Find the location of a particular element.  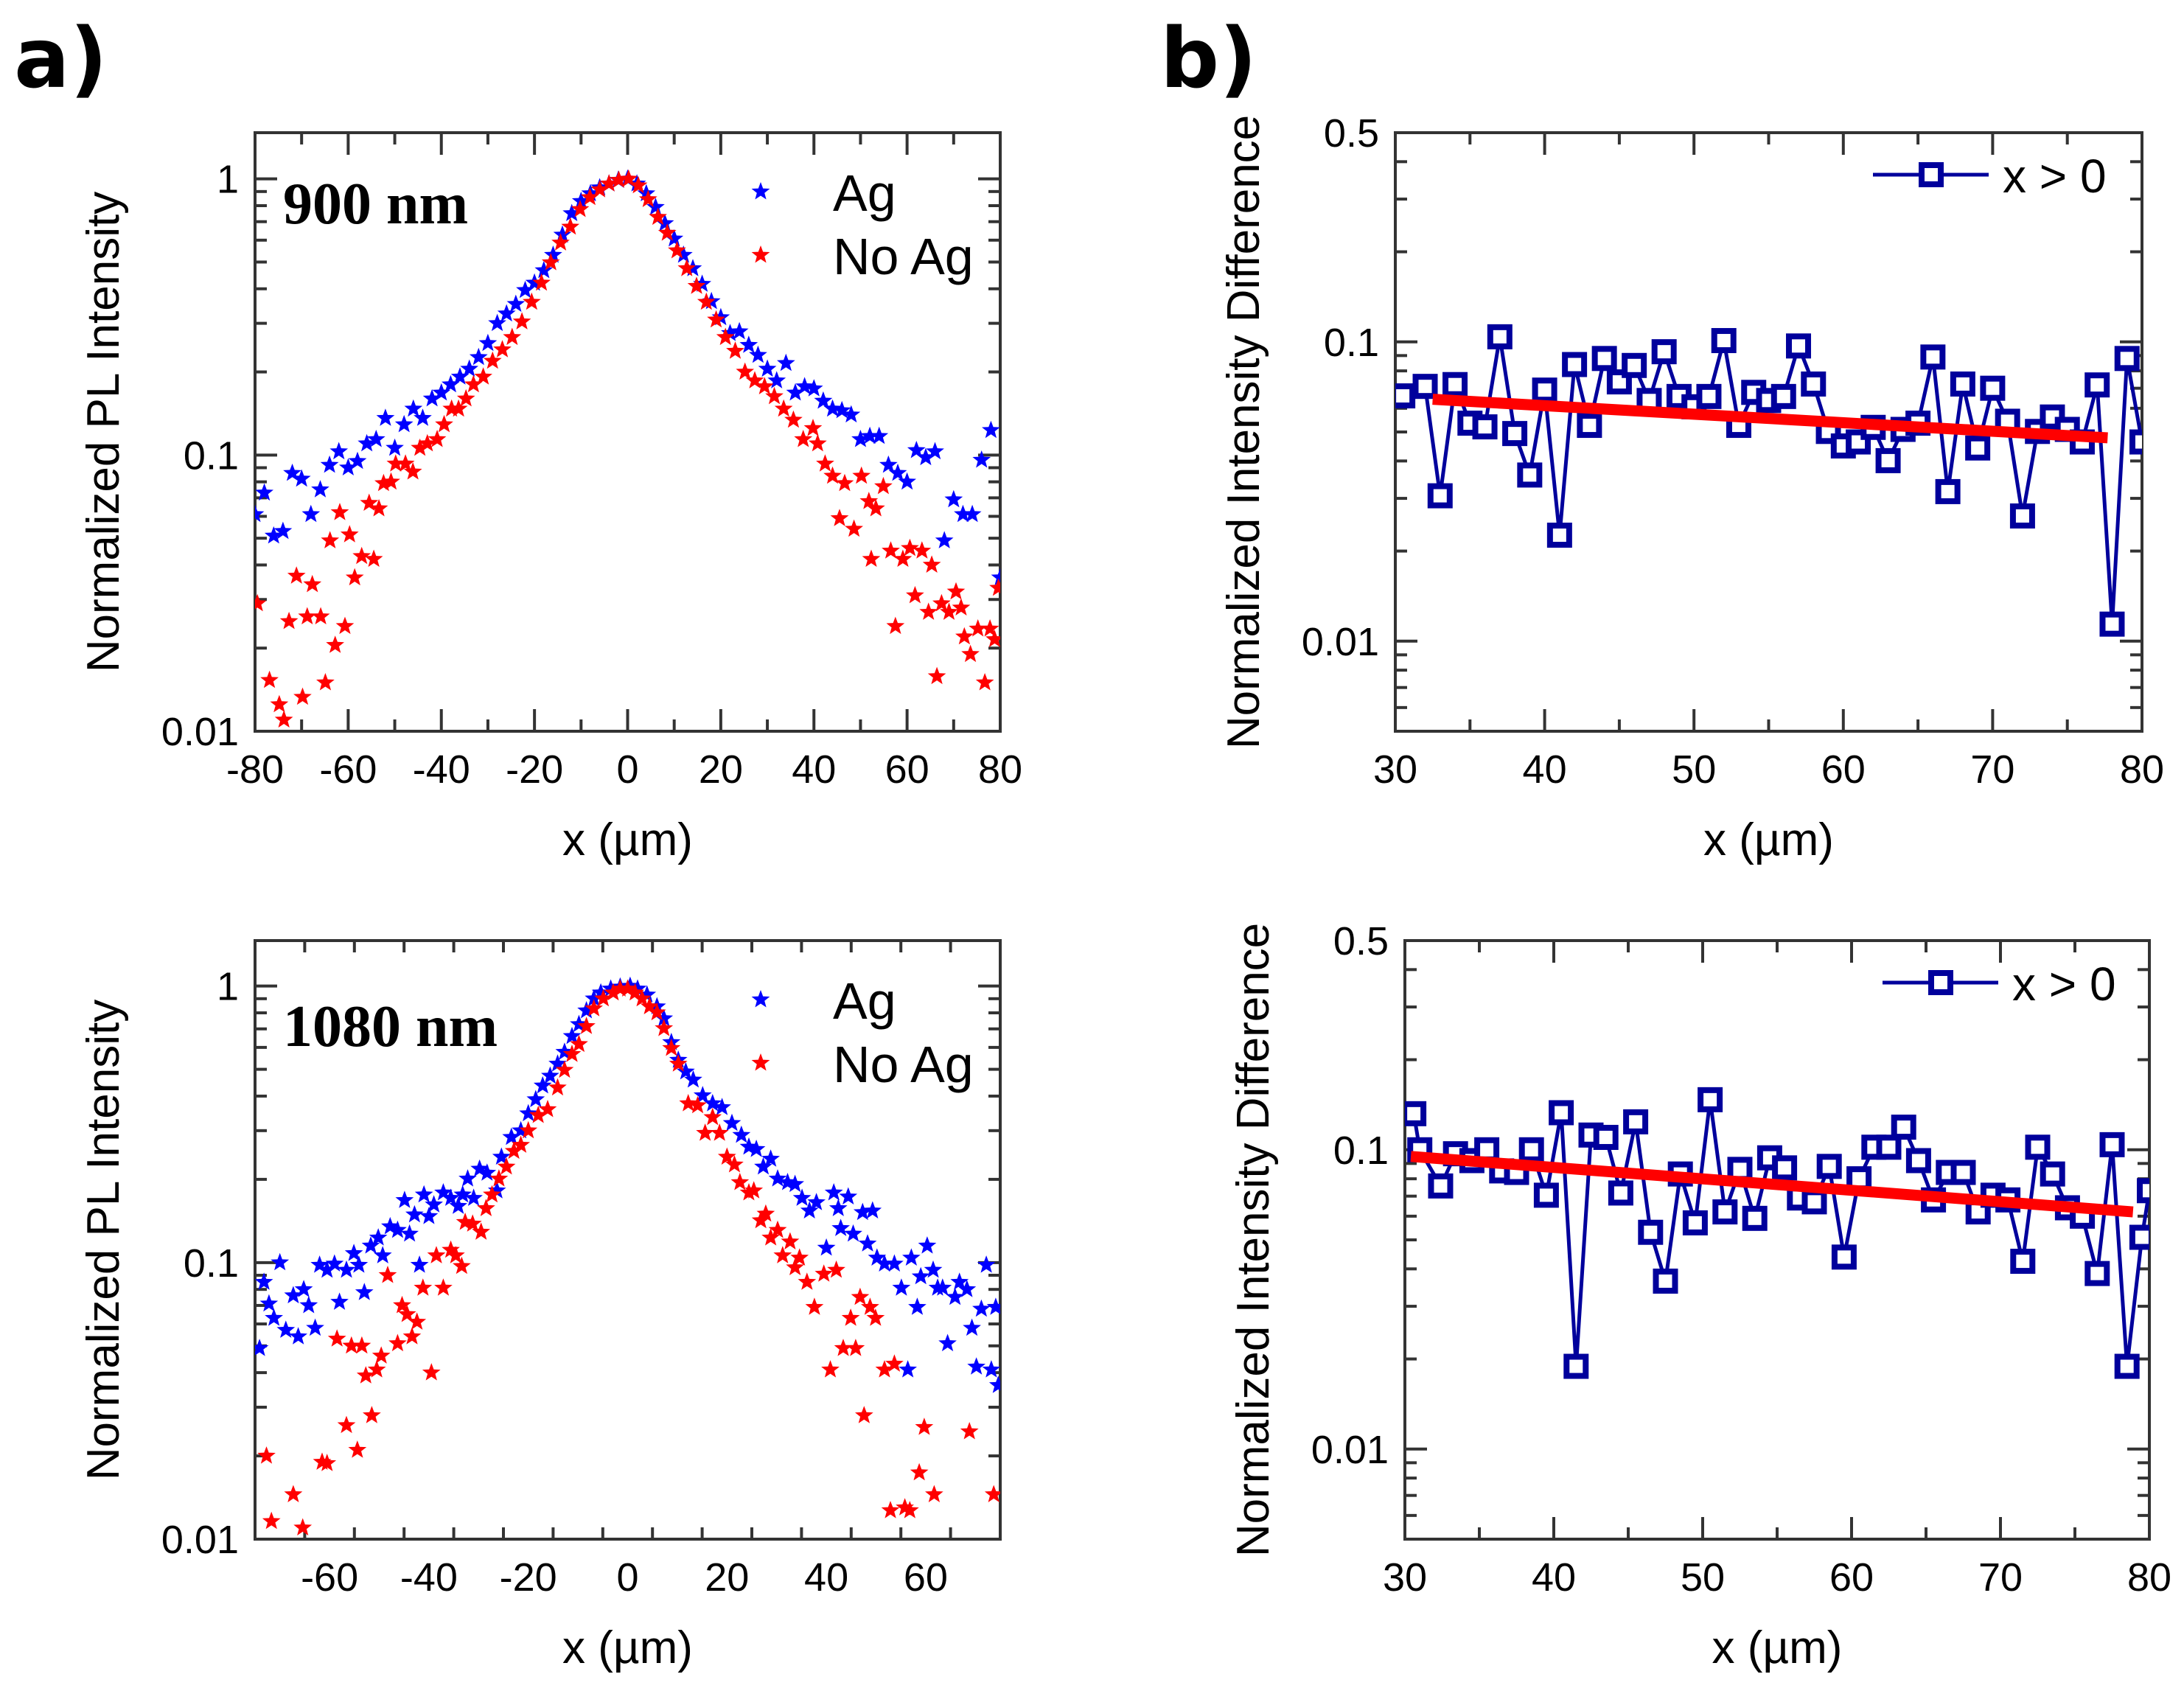

y-tick-label: 0.01 is located at coordinates (1350, 1450).